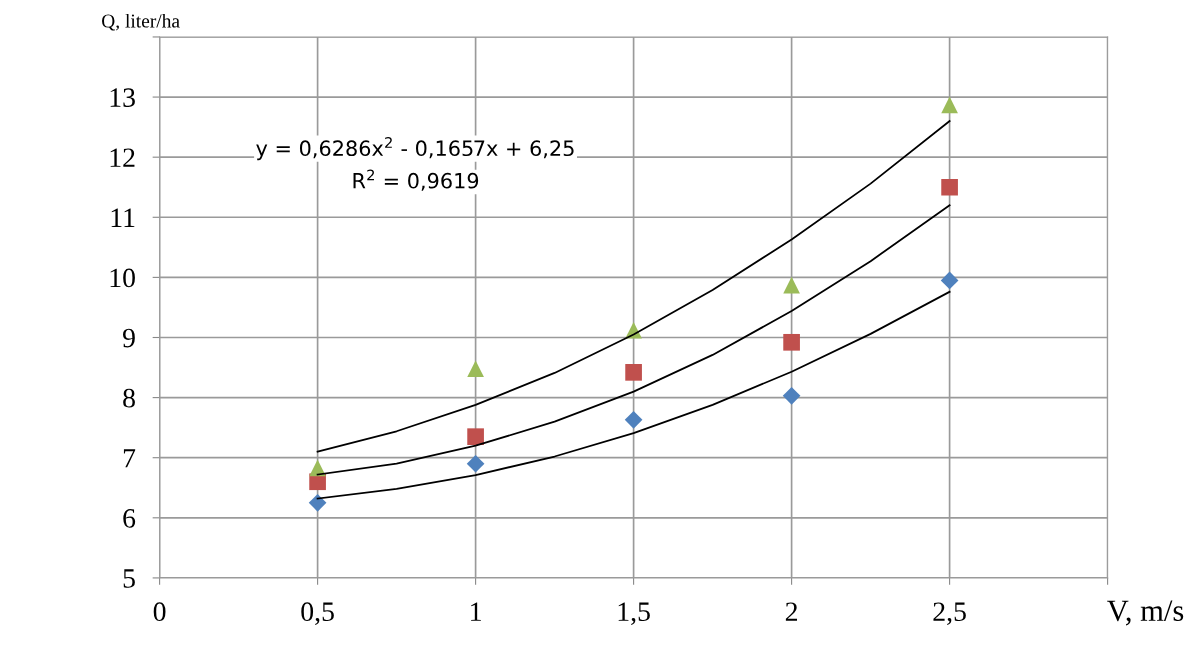  Describe the element at coordinates (317, 614) in the screenshot. I see `x-tick-label: 0,5` at that location.